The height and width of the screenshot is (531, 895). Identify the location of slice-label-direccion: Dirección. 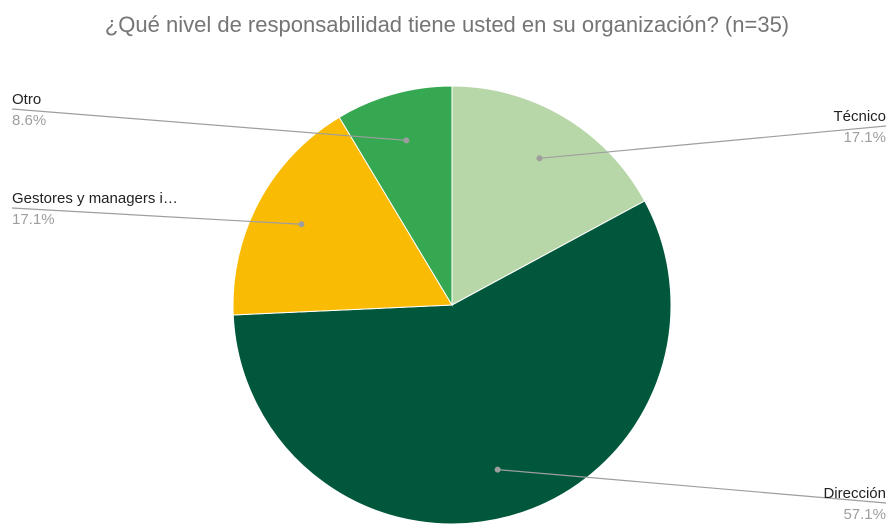
(854, 493).